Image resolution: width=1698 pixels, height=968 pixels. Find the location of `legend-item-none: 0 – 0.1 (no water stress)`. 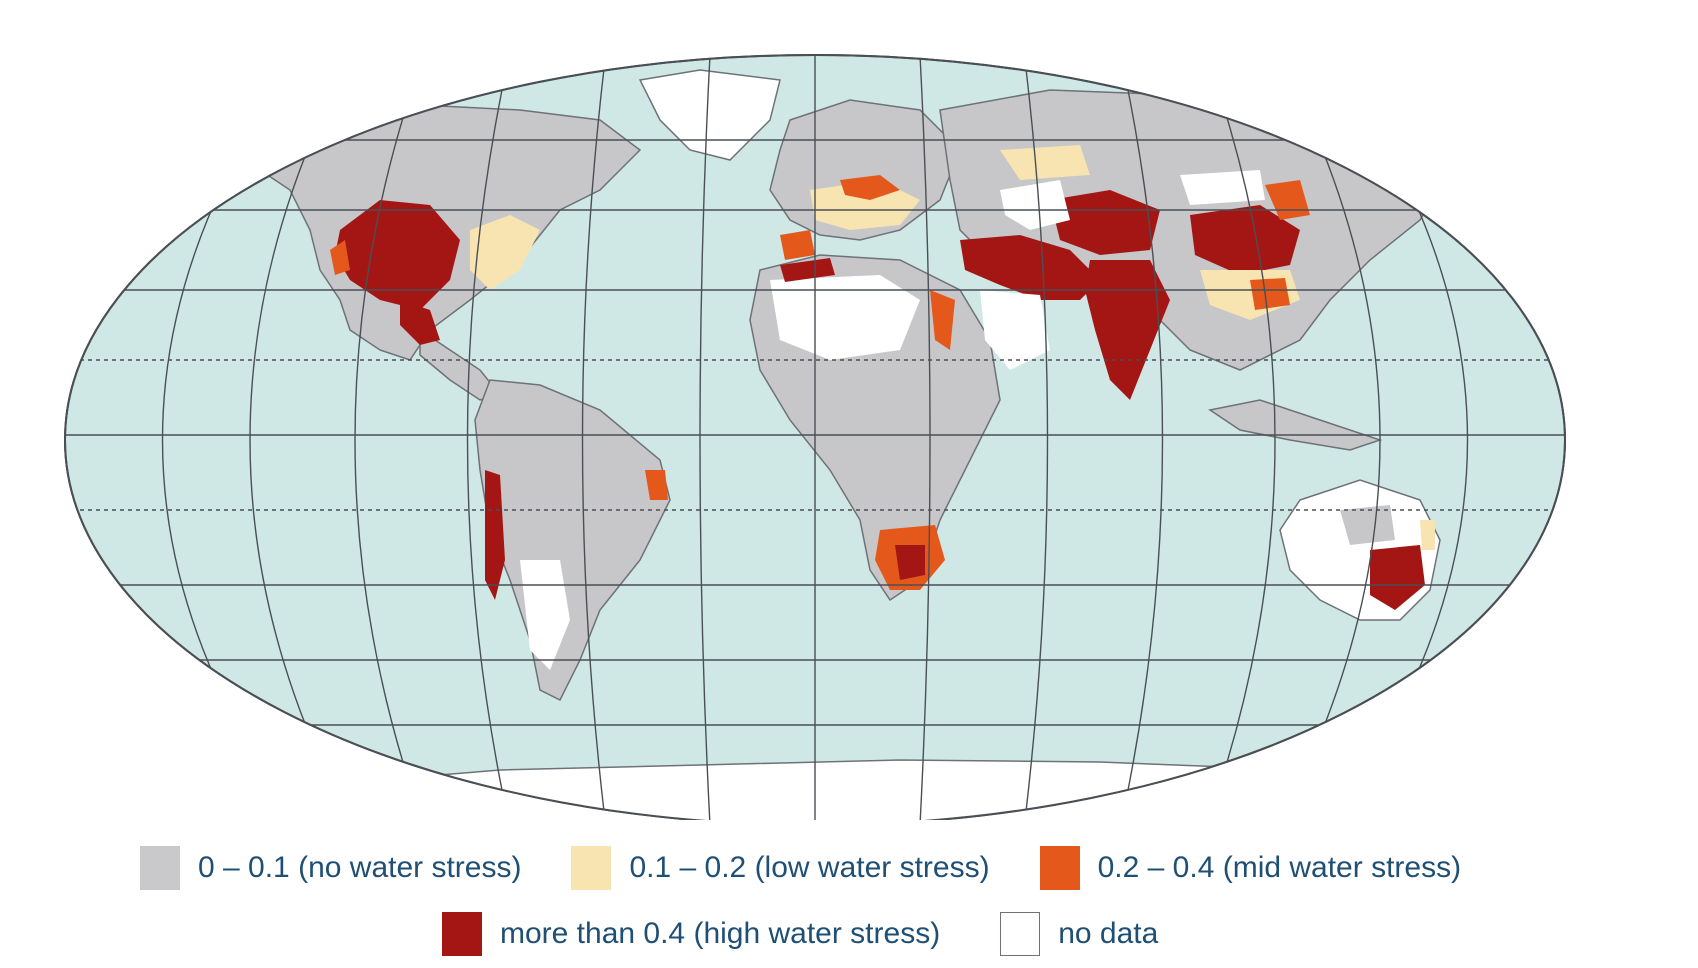

legend-item-none: 0 – 0.1 (no water stress) is located at coordinates (330, 868).